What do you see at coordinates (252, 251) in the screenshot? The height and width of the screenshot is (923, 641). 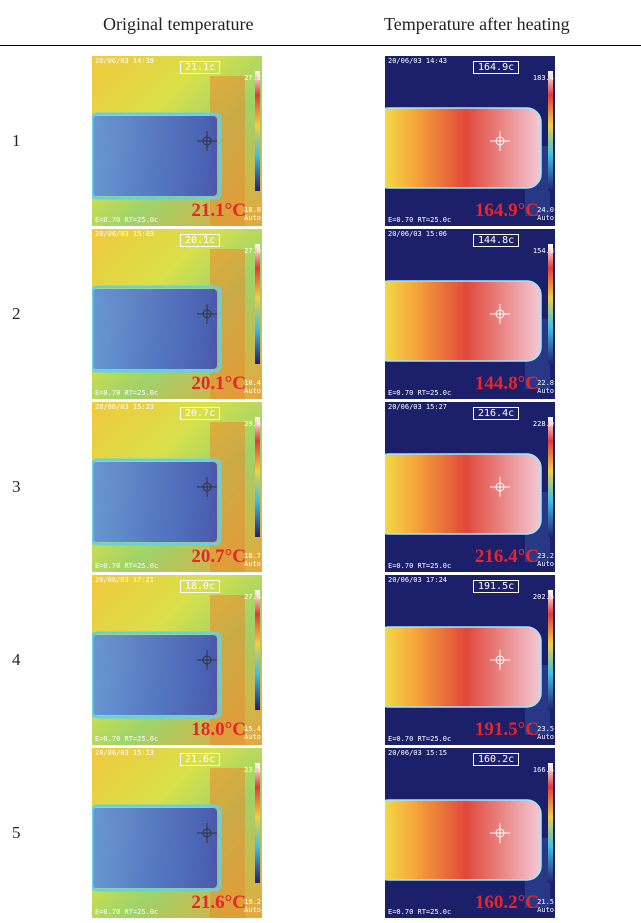 I see `scale-max: 27.0` at bounding box center [252, 251].